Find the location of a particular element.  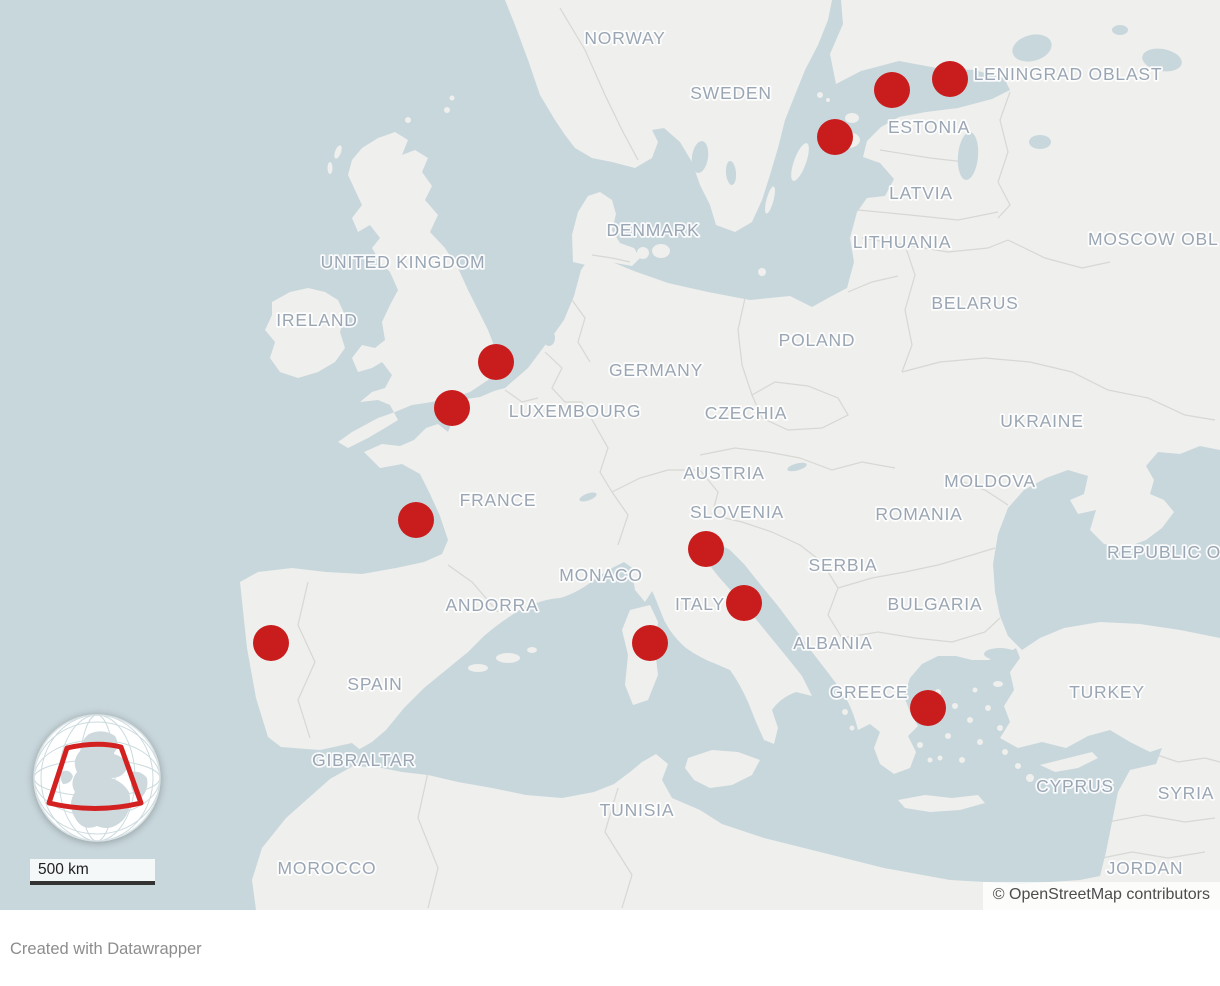

country-label-ireland: IRELAND is located at coordinates (316, 320).